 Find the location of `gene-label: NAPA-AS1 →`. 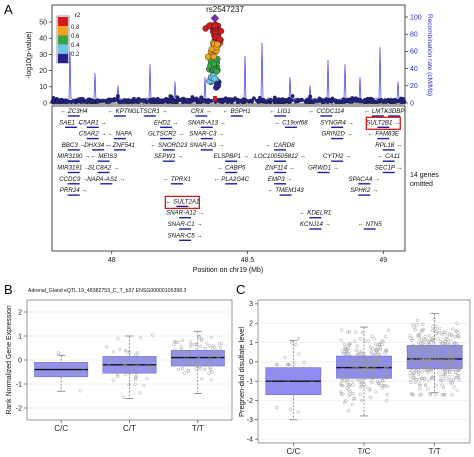

gene-label: NAPA-AS1 → is located at coordinates (106, 179).